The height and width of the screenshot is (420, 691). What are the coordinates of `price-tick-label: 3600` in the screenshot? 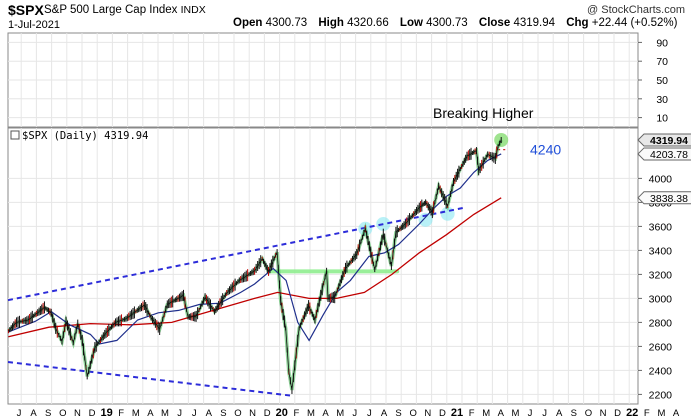 It's located at (661, 227).